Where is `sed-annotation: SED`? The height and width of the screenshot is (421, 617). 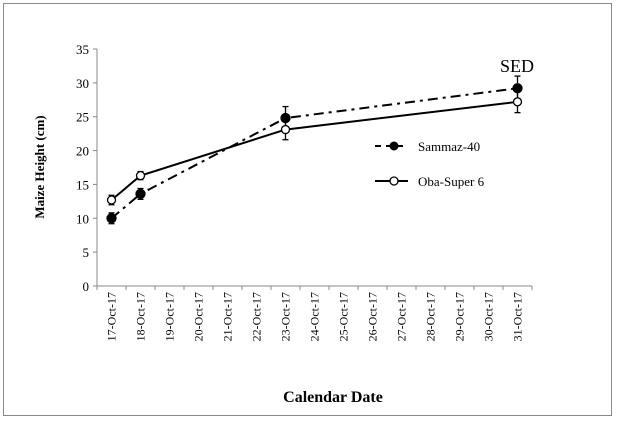 sed-annotation: SED is located at coordinates (517, 66).